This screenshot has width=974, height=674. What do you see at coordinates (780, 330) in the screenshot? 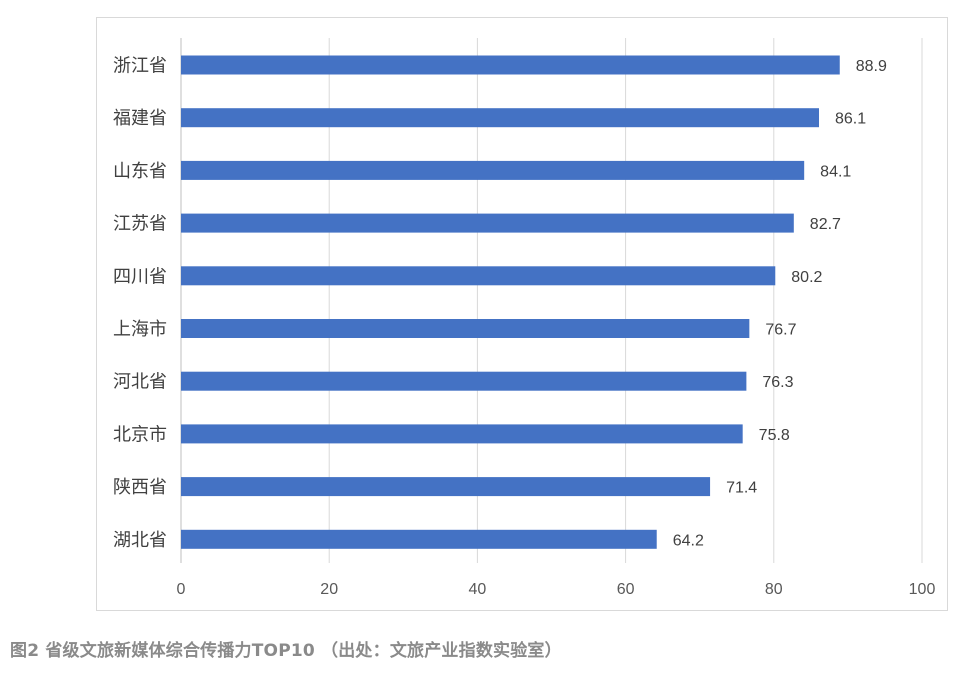
I see `data-label: 76.7` at bounding box center [780, 330].